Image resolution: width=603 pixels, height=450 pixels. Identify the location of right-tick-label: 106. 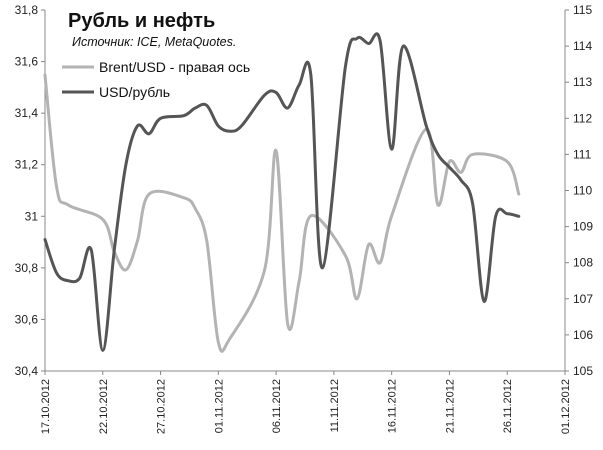
(583, 335).